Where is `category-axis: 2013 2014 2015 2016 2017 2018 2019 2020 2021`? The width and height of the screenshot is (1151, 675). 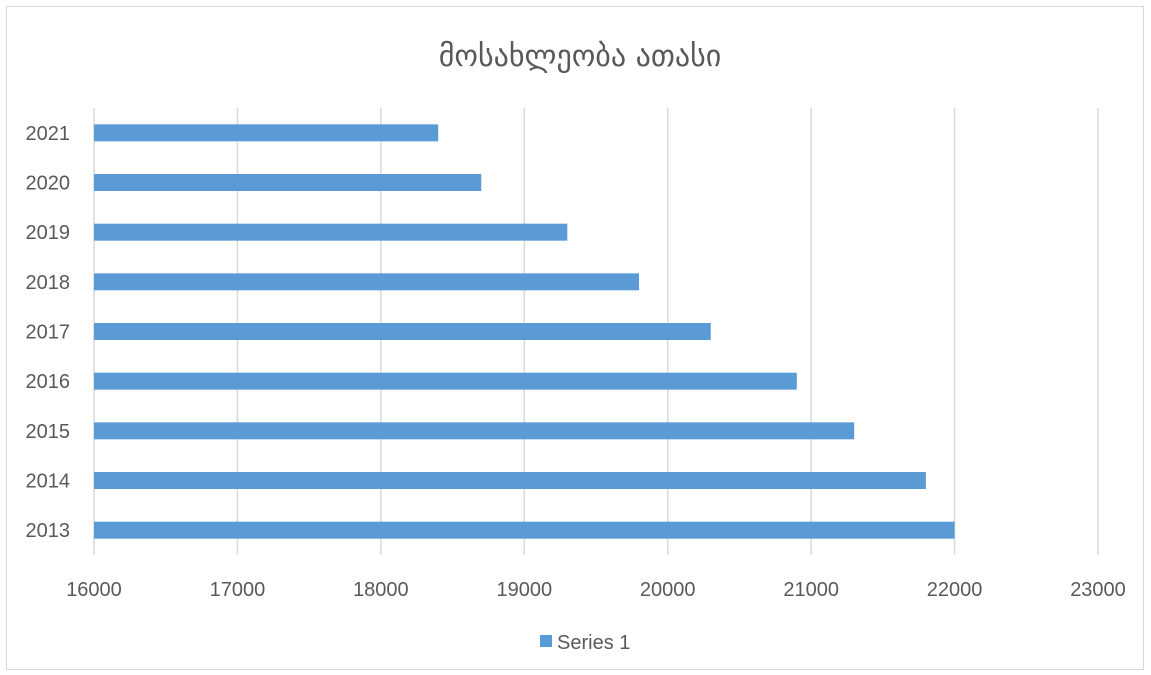 category-axis: 2013 2014 2015 2016 2017 2018 2019 2020 2021 is located at coordinates (48, 332).